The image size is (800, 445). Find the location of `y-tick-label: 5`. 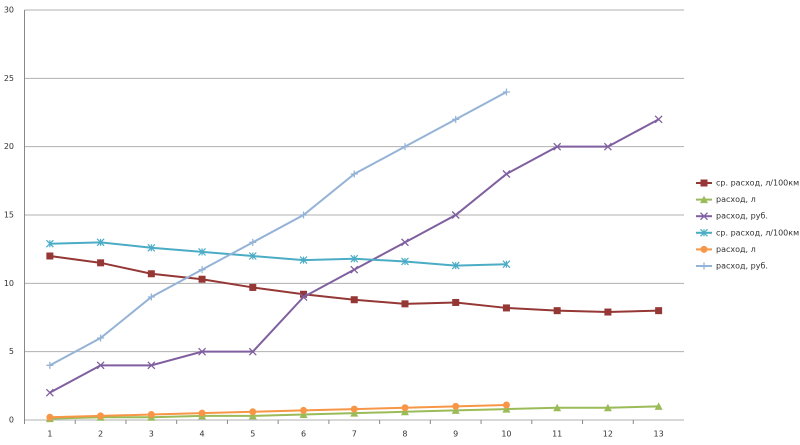

y-tick-label: 5 is located at coordinates (11, 351).